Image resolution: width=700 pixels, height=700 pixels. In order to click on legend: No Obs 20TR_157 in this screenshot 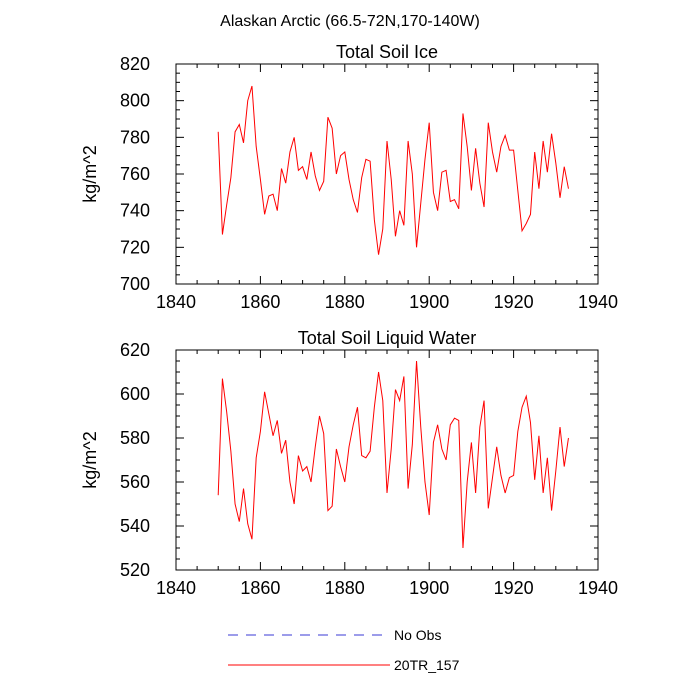, I will do `click(344, 650)`.